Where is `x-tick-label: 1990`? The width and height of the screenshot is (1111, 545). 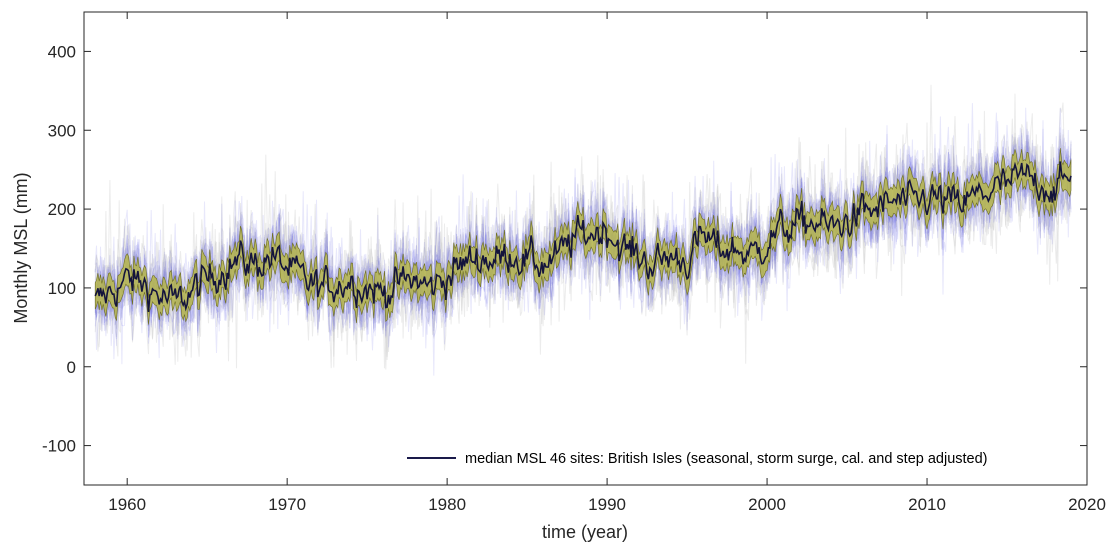
x-tick-label: 1990 is located at coordinates (607, 504).